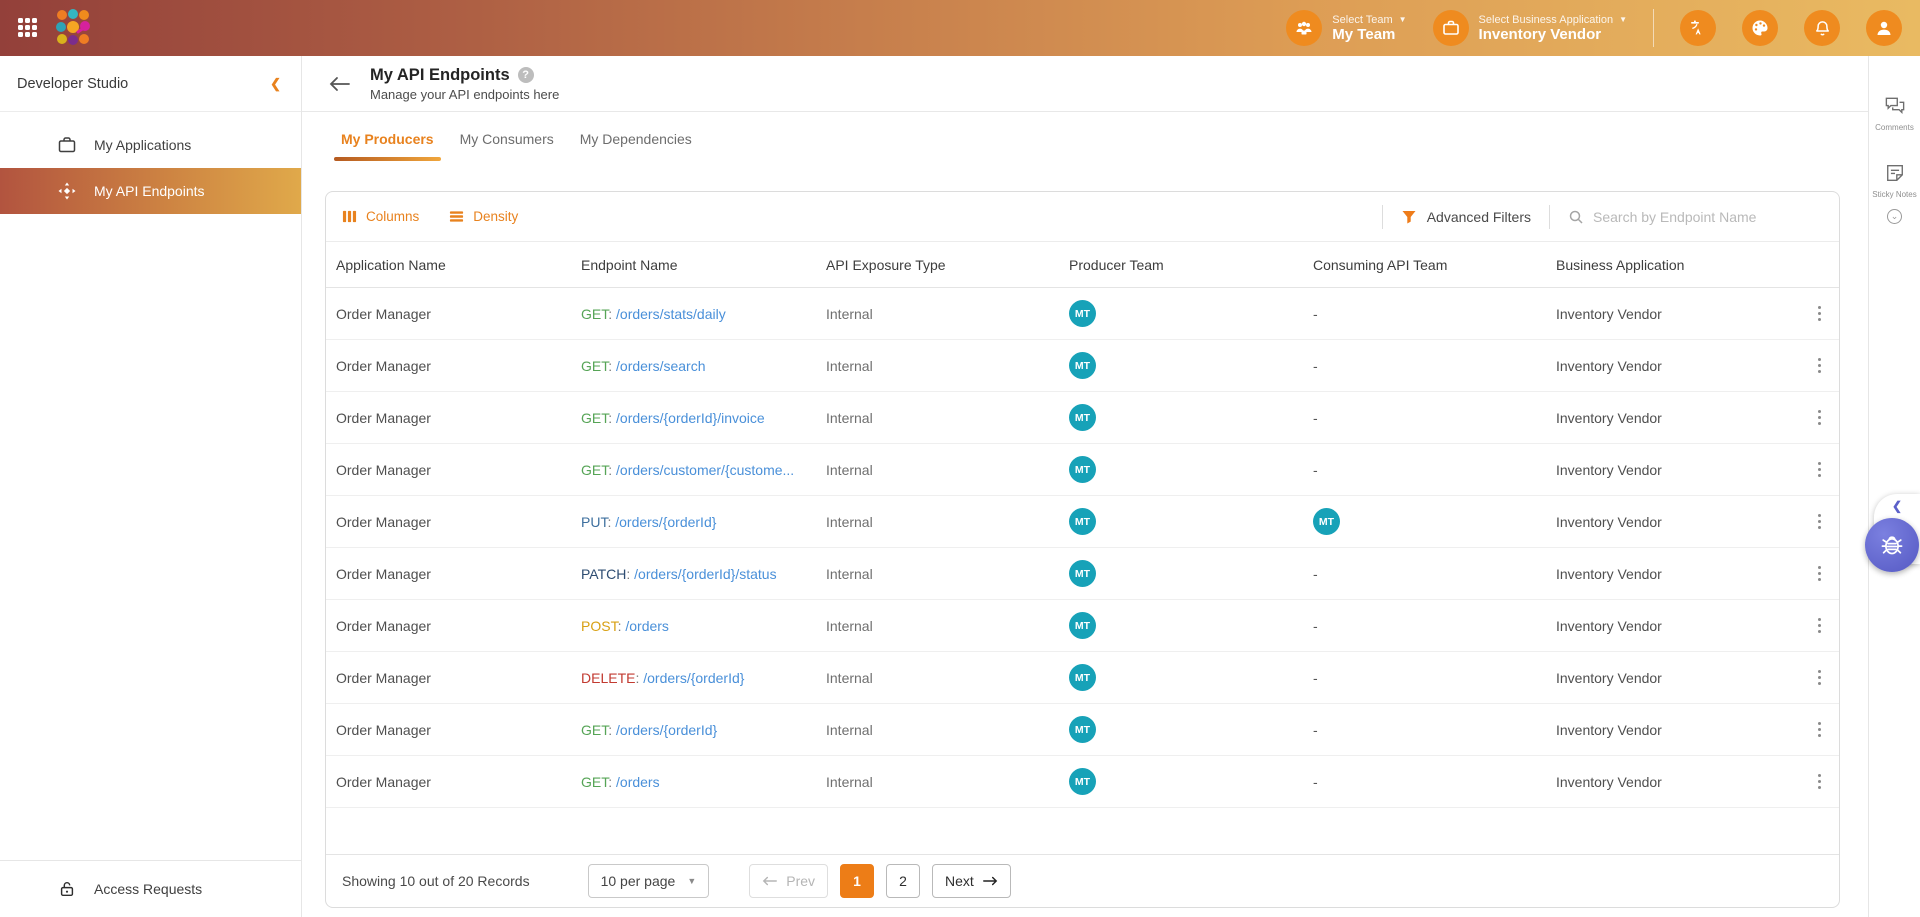 The width and height of the screenshot is (1920, 917). I want to click on sidebar-item-label: My API Endpoints, so click(149, 191).